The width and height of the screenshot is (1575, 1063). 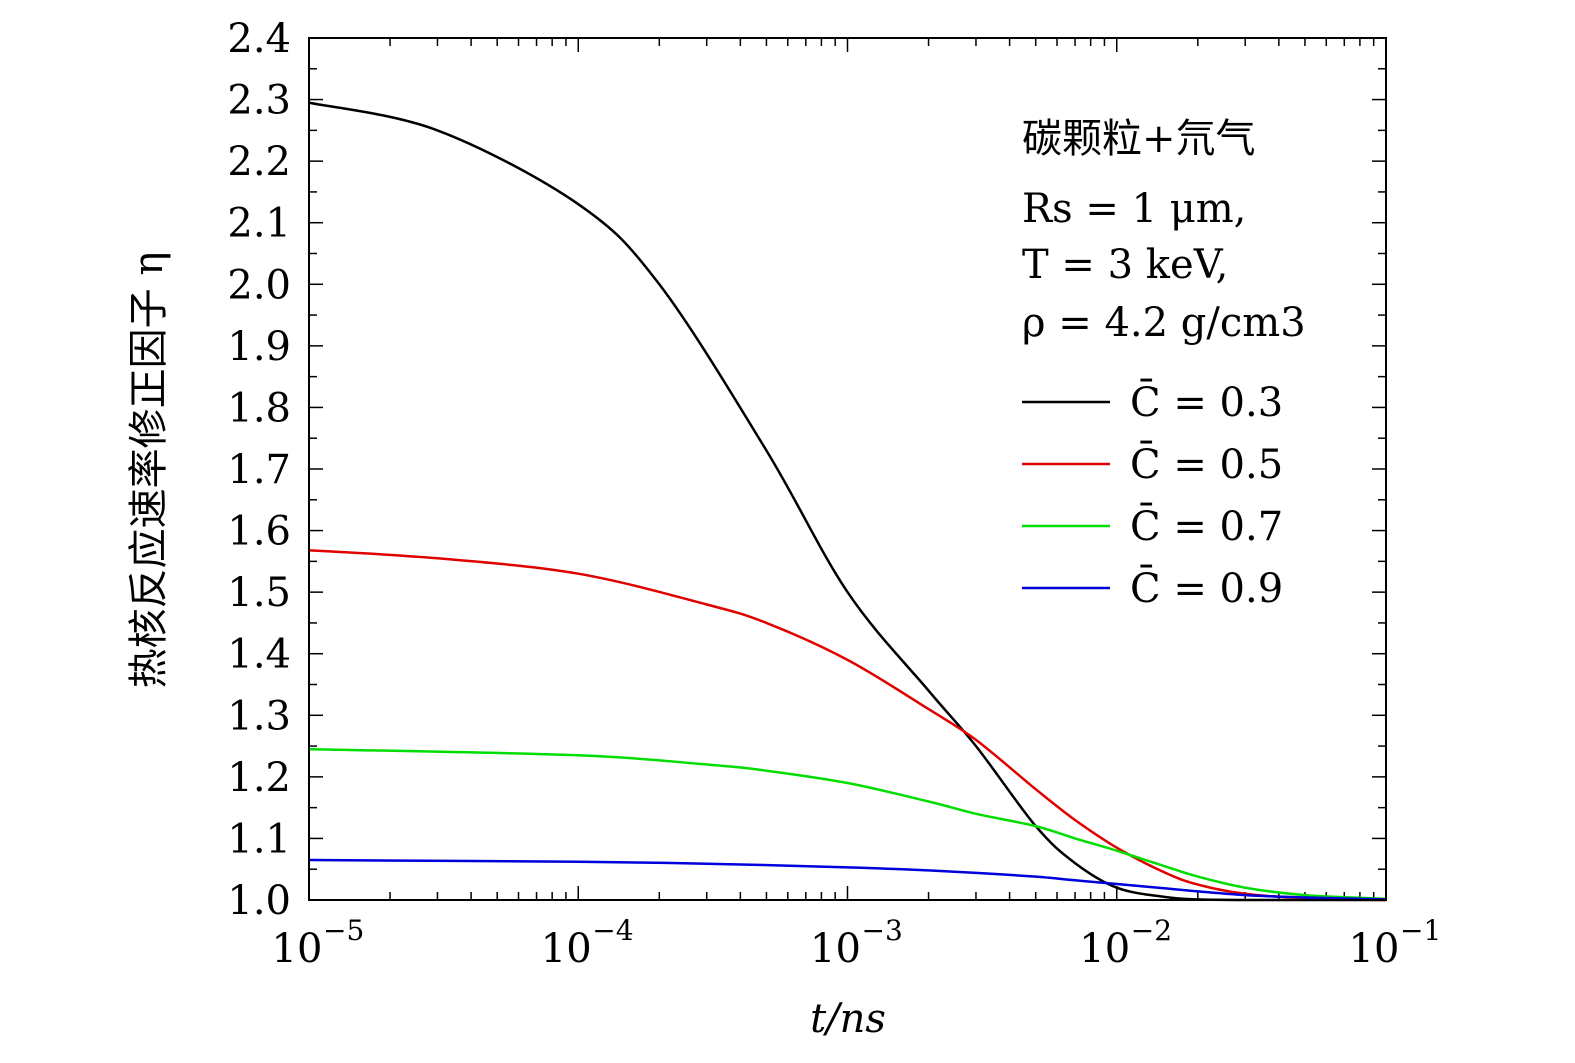 What do you see at coordinates (343, 930) in the screenshot?
I see `x-tick-exponent: −5` at bounding box center [343, 930].